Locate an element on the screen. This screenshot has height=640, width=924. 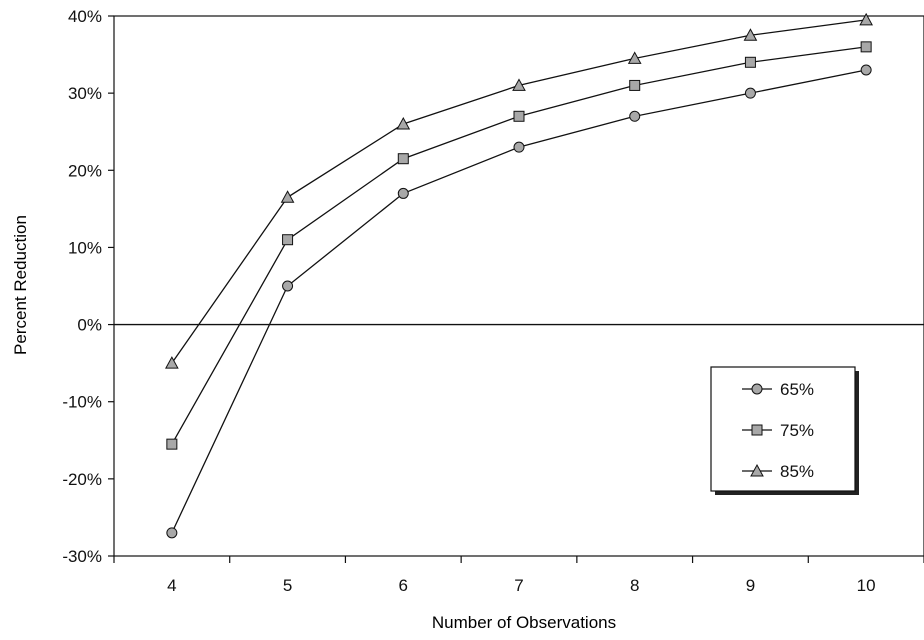
y-axis-title: Percent Reduction is located at coordinates (20, 285).